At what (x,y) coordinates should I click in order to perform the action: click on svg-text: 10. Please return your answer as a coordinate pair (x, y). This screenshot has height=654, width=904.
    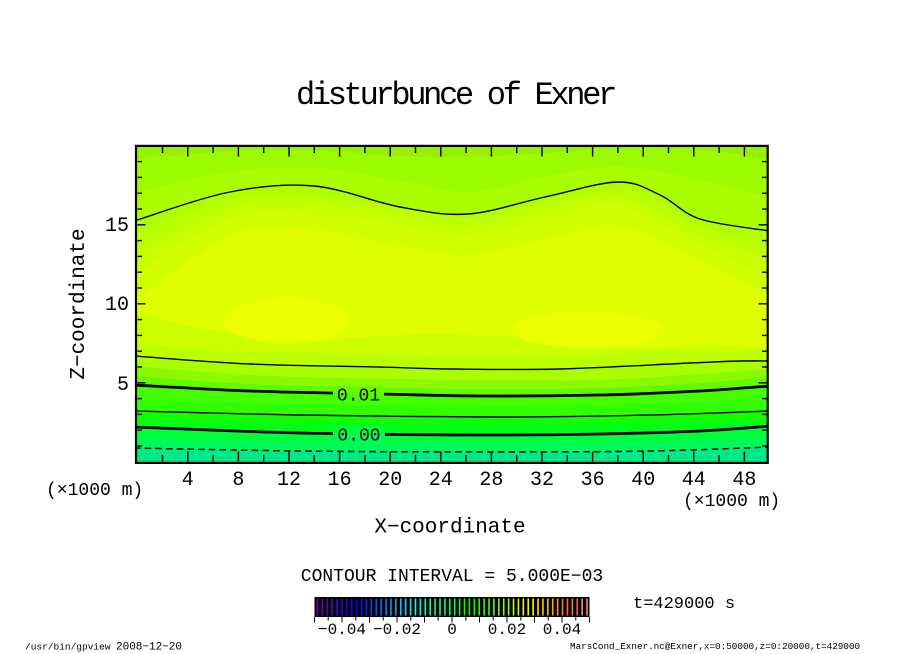
    Looking at the image, I should click on (117, 305).